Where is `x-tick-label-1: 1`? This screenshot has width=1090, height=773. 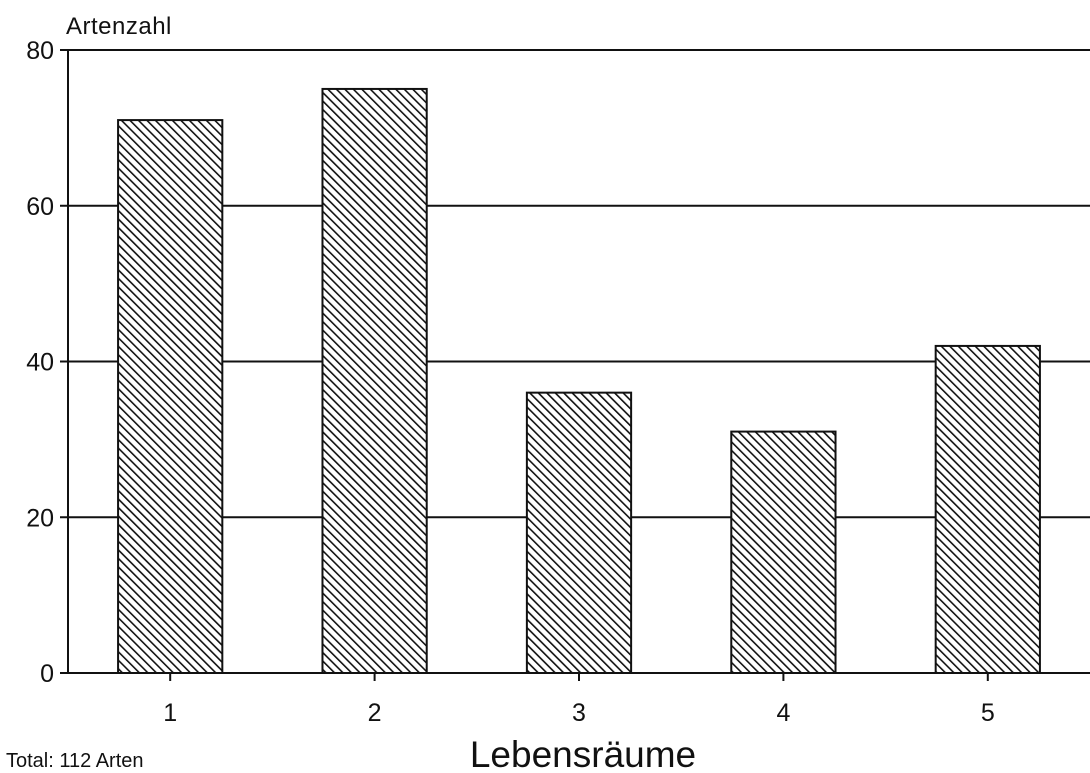 x-tick-label-1: 1 is located at coordinates (170, 713).